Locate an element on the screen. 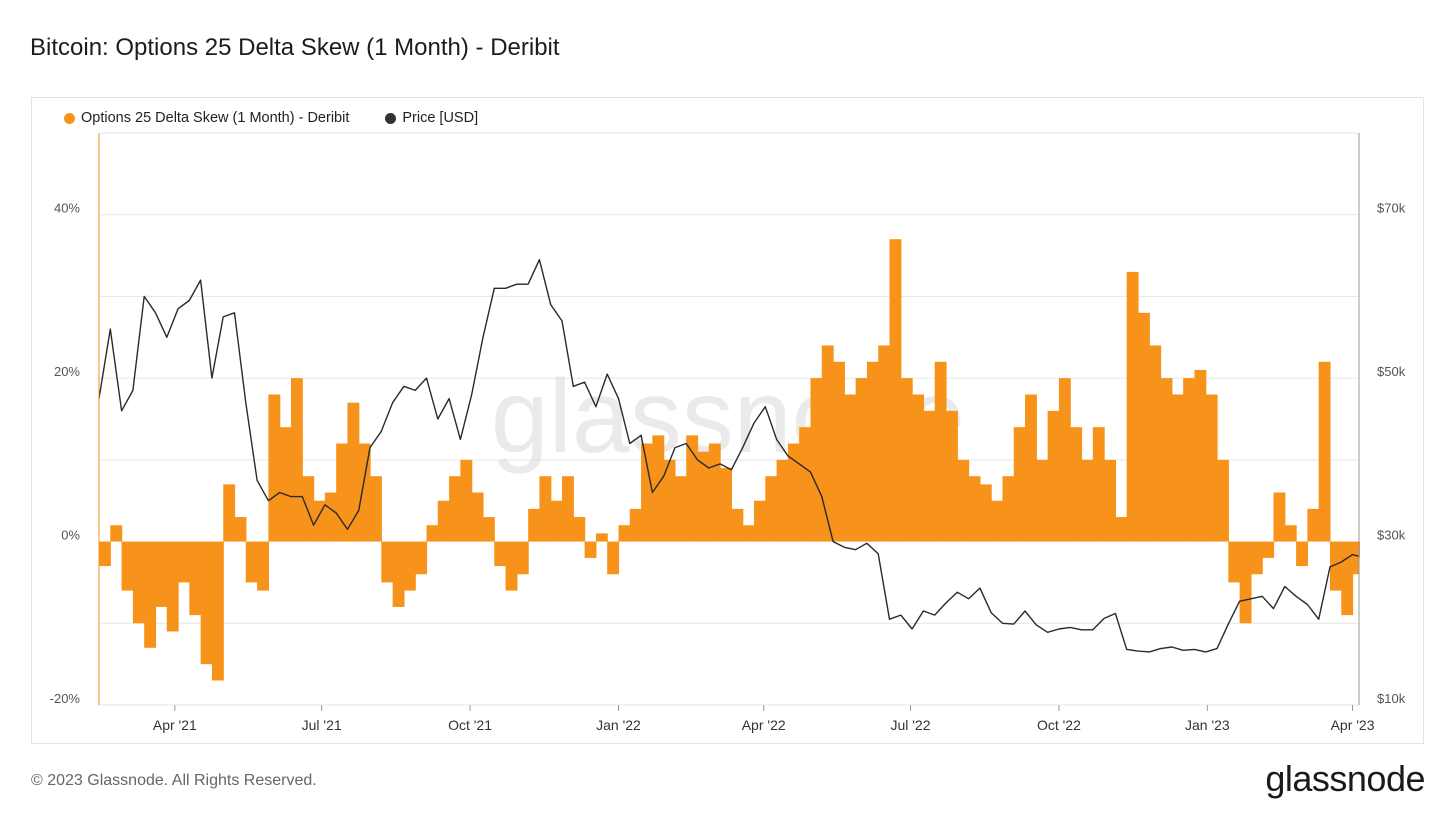 The width and height of the screenshot is (1456, 819). left-tick-label: 0% is located at coordinates (70, 535).